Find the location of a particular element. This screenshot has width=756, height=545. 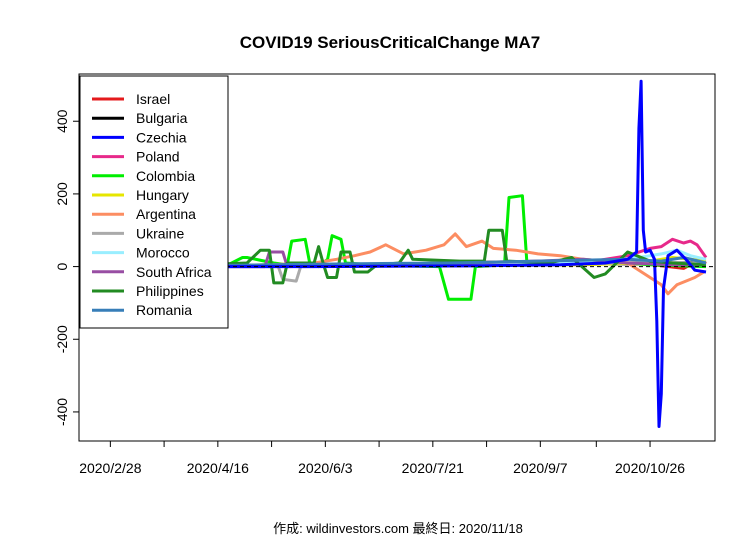

legend-label-romania: Romania is located at coordinates (164, 310).